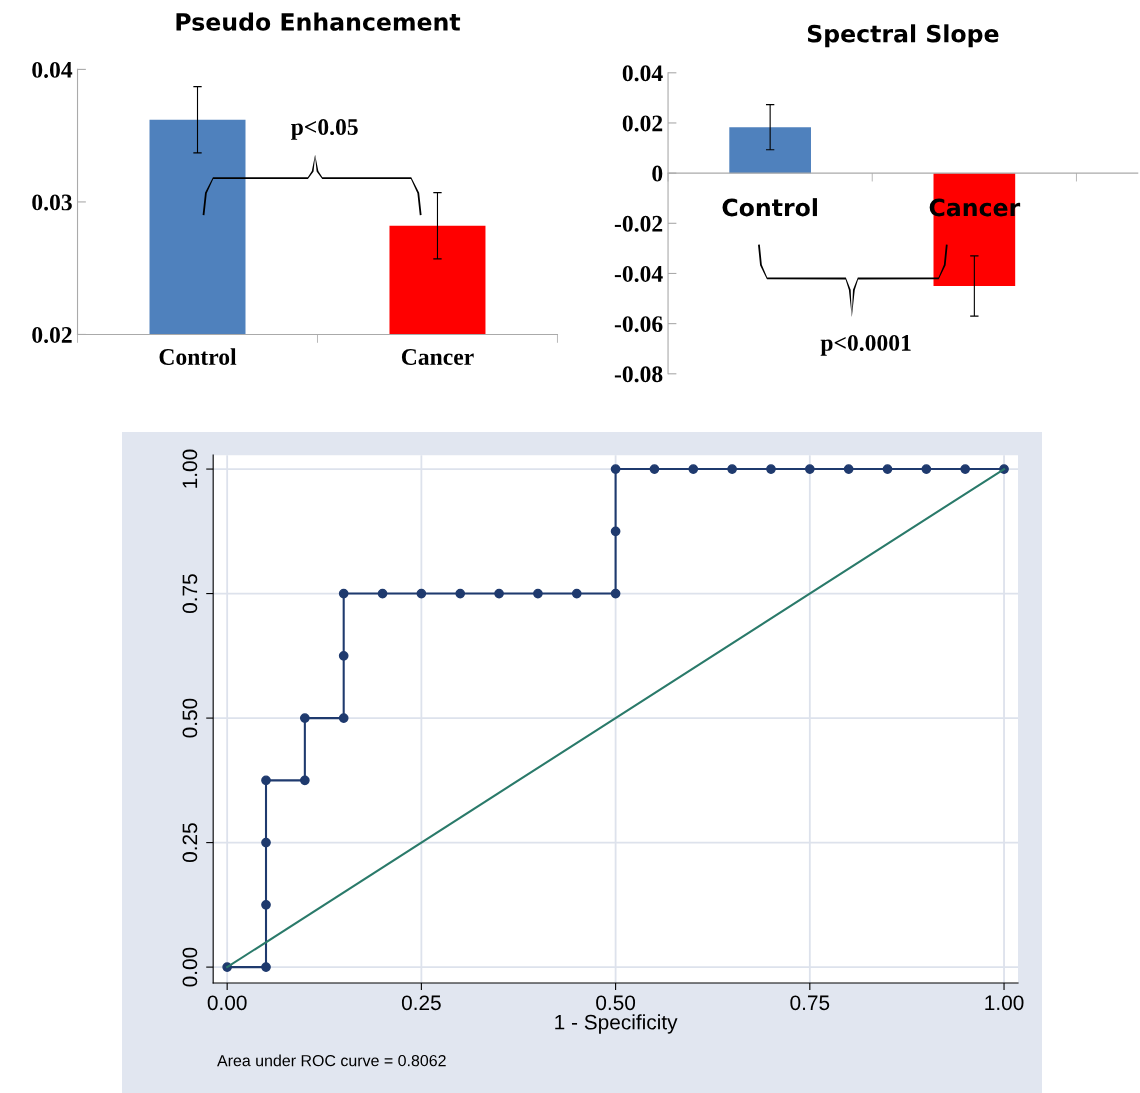 This screenshot has height=1093, width=1140. What do you see at coordinates (227, 1003) in the screenshot?
I see `x-tick-label: 0.00` at bounding box center [227, 1003].